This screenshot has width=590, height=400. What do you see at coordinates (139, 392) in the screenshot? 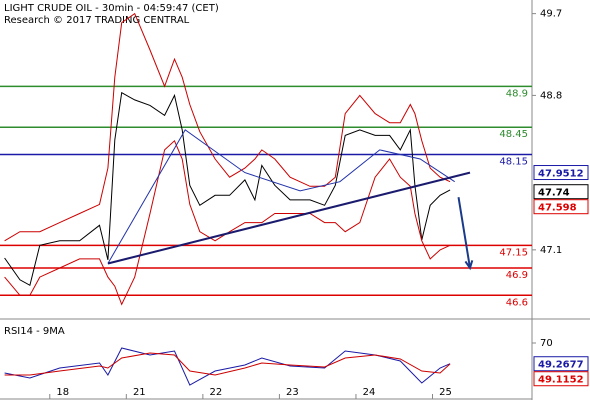
I see `x-tick-label: 21` at bounding box center [139, 392].